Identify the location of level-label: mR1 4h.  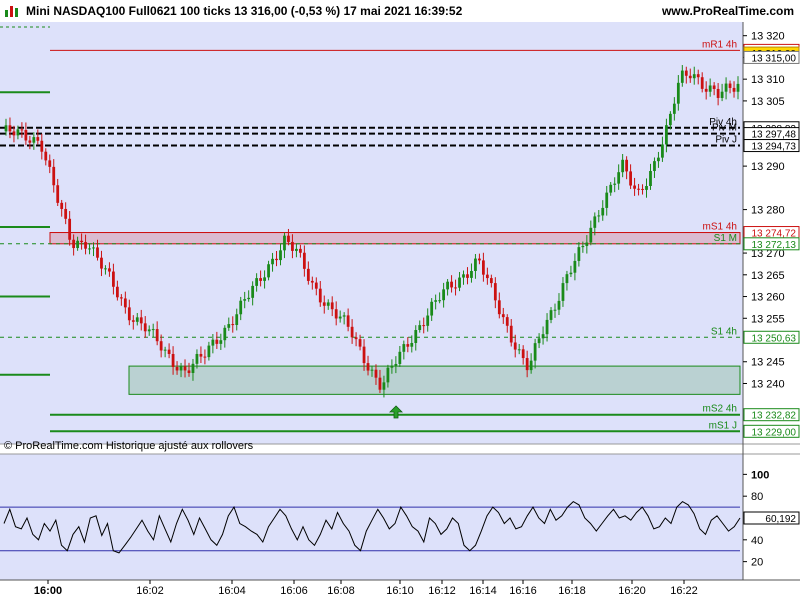
(719, 44).